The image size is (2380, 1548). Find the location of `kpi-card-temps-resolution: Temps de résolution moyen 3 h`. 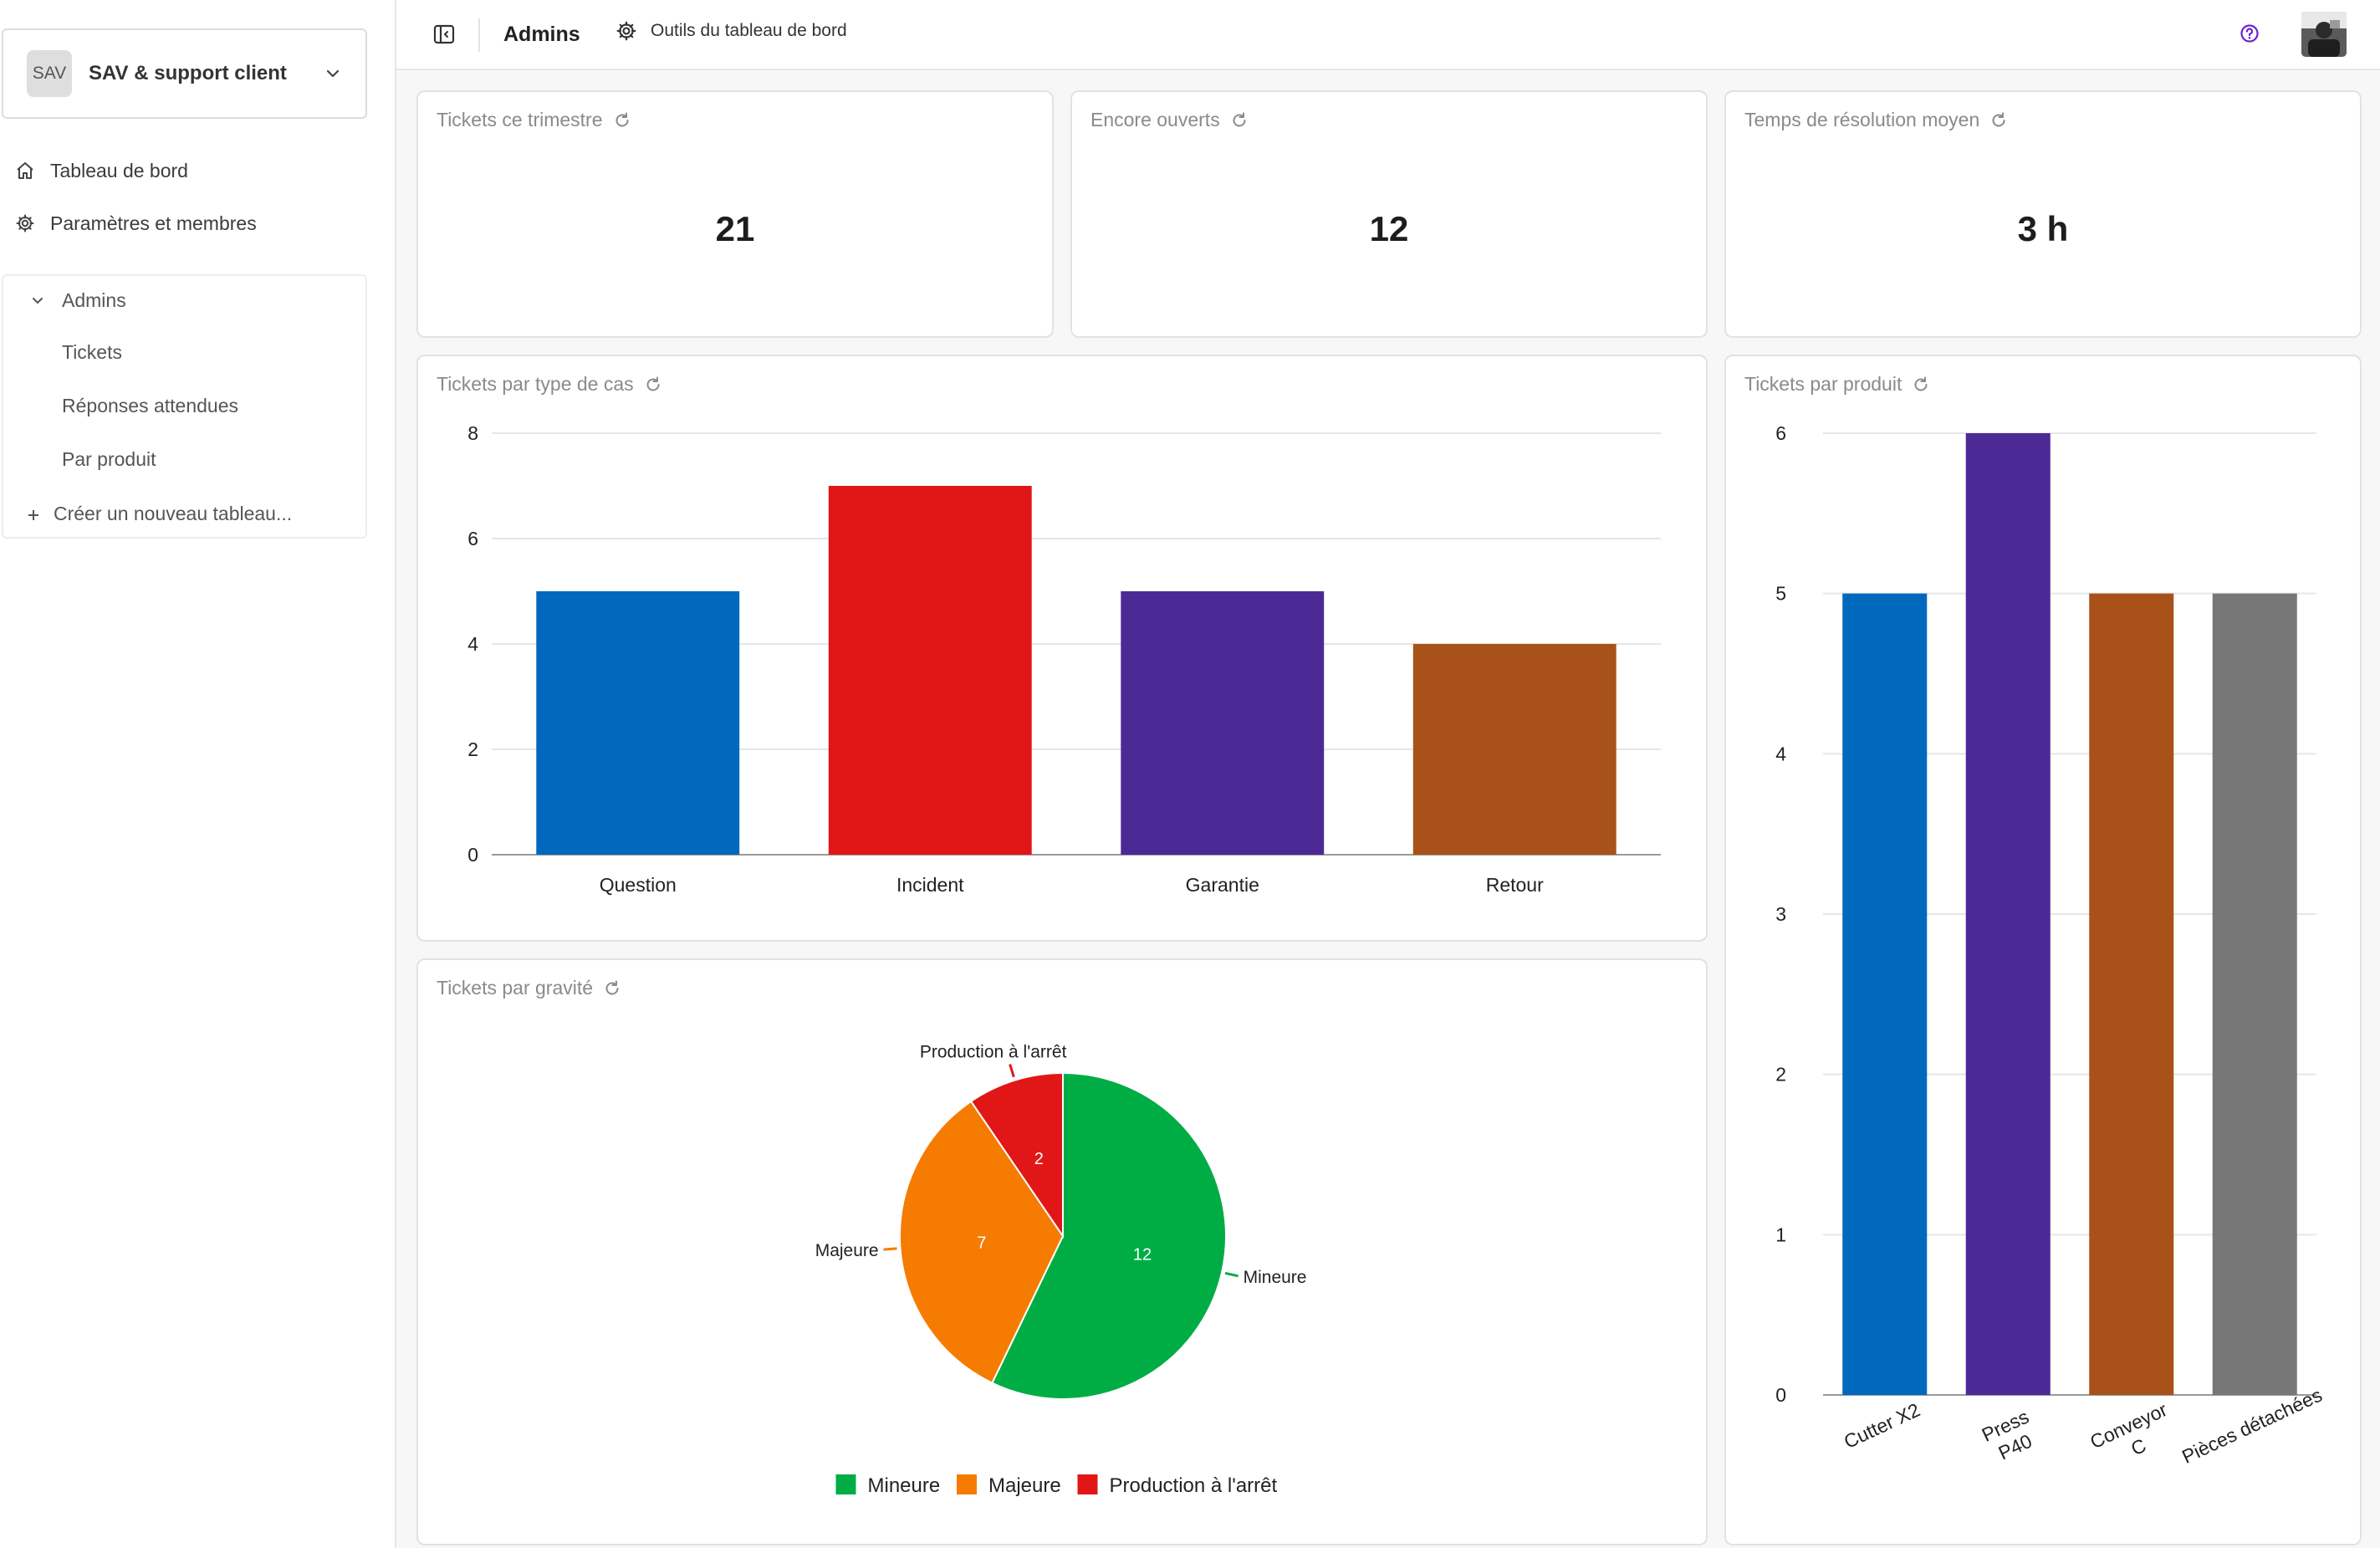

kpi-card-temps-resolution: Temps de résolution moyen 3 h is located at coordinates (2043, 214).